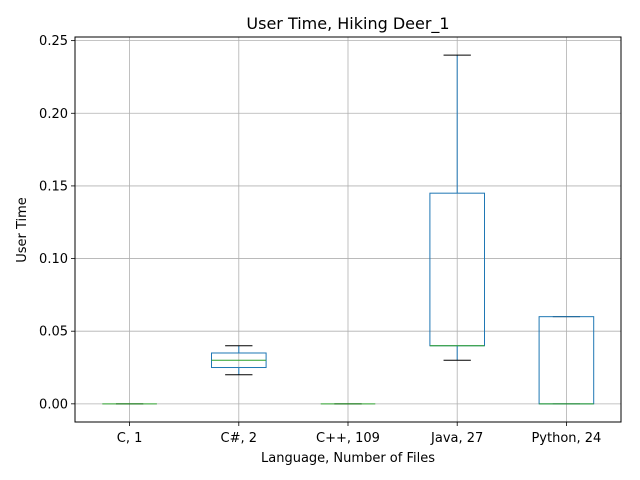  Describe the element at coordinates (57, 223) in the screenshot. I see `y-axis: 0.00 0.05 0.10 0.15 0.20 0.25` at that location.